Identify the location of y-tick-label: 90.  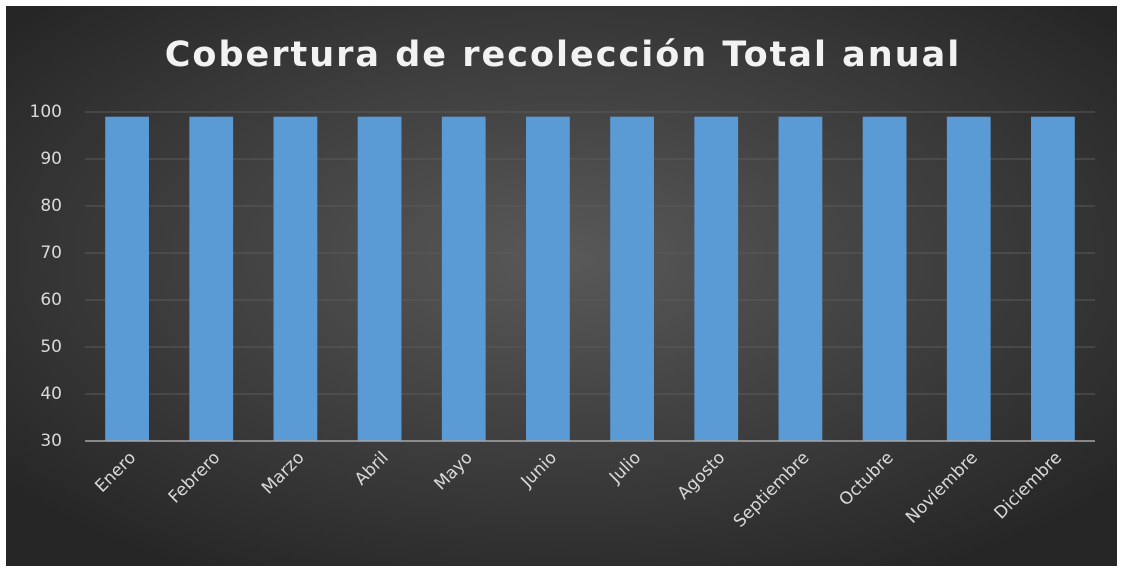
(51, 159).